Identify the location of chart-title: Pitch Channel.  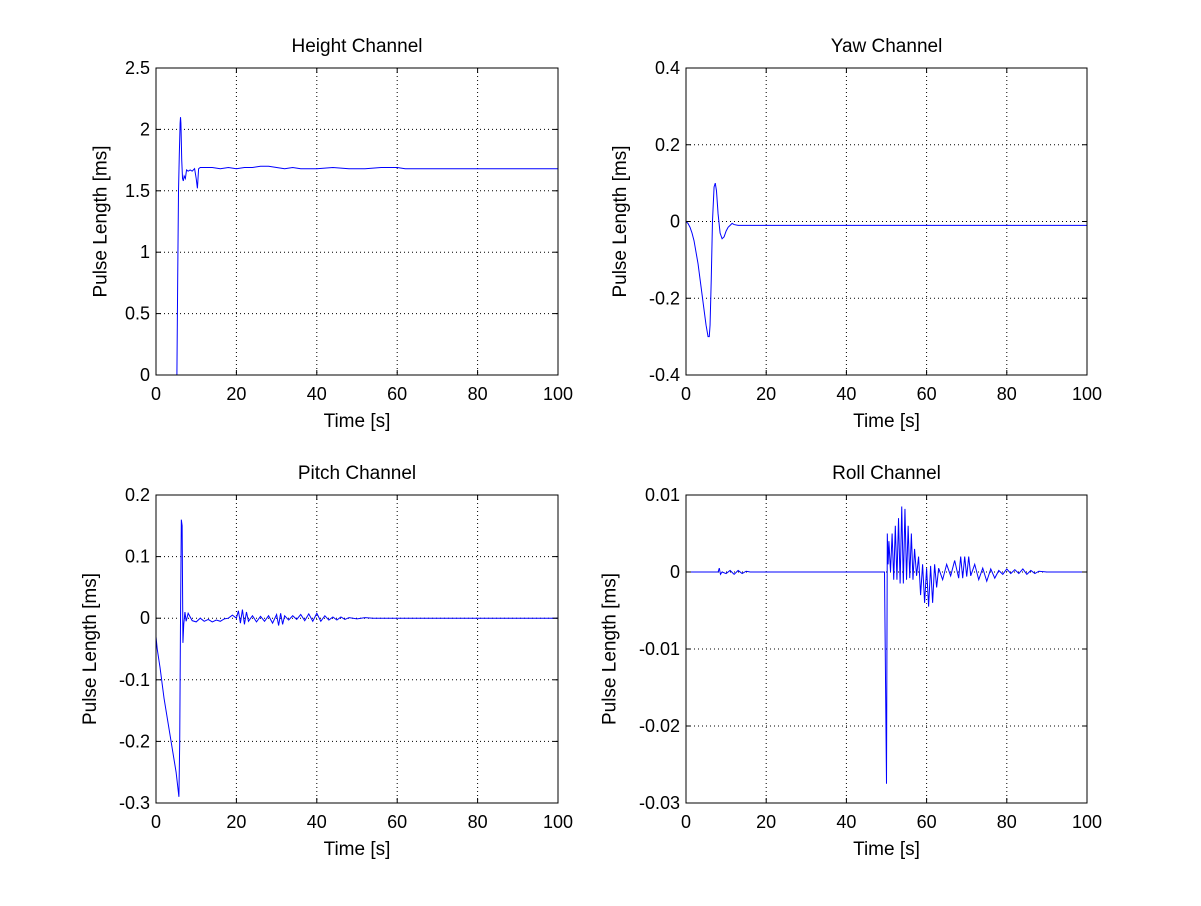
(357, 473).